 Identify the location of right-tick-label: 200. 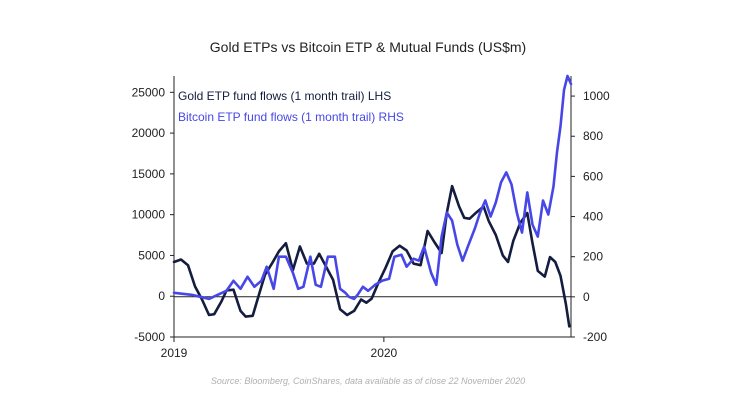
(593, 257).